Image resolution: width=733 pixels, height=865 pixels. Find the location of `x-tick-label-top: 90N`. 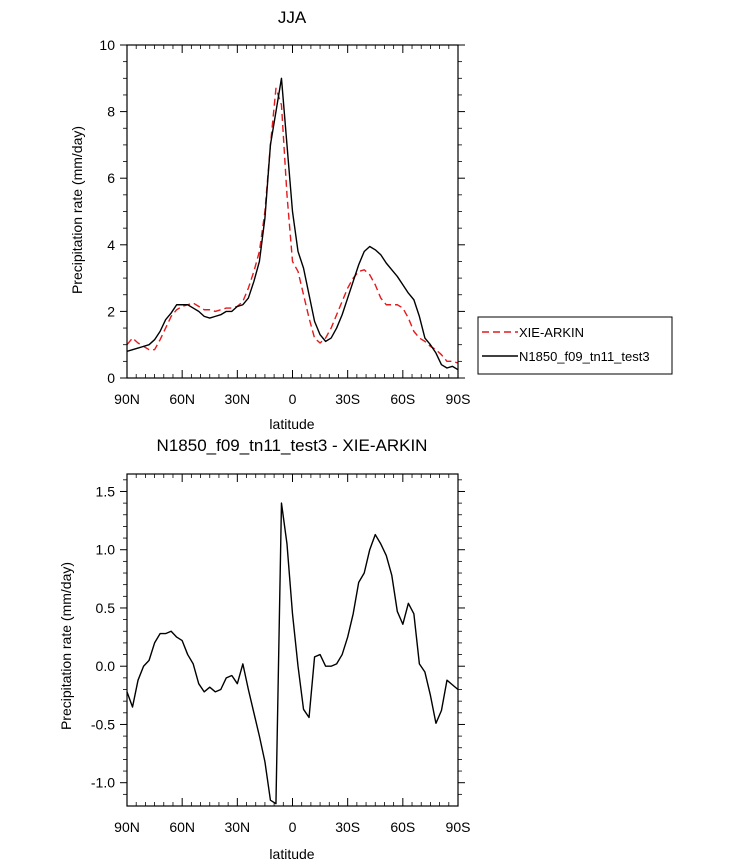

x-tick-label-top: 90N is located at coordinates (127, 399).